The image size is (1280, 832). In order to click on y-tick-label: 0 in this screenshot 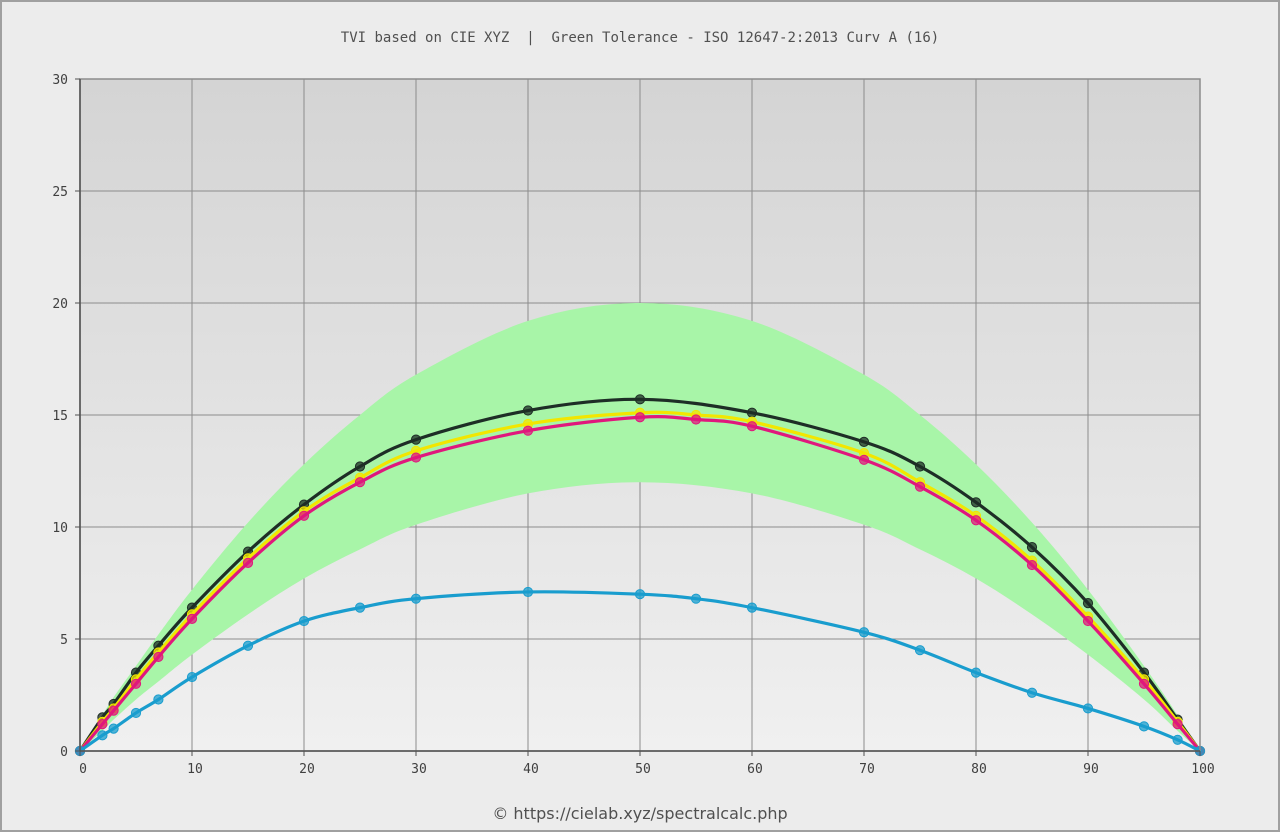, I will do `click(64, 752)`.